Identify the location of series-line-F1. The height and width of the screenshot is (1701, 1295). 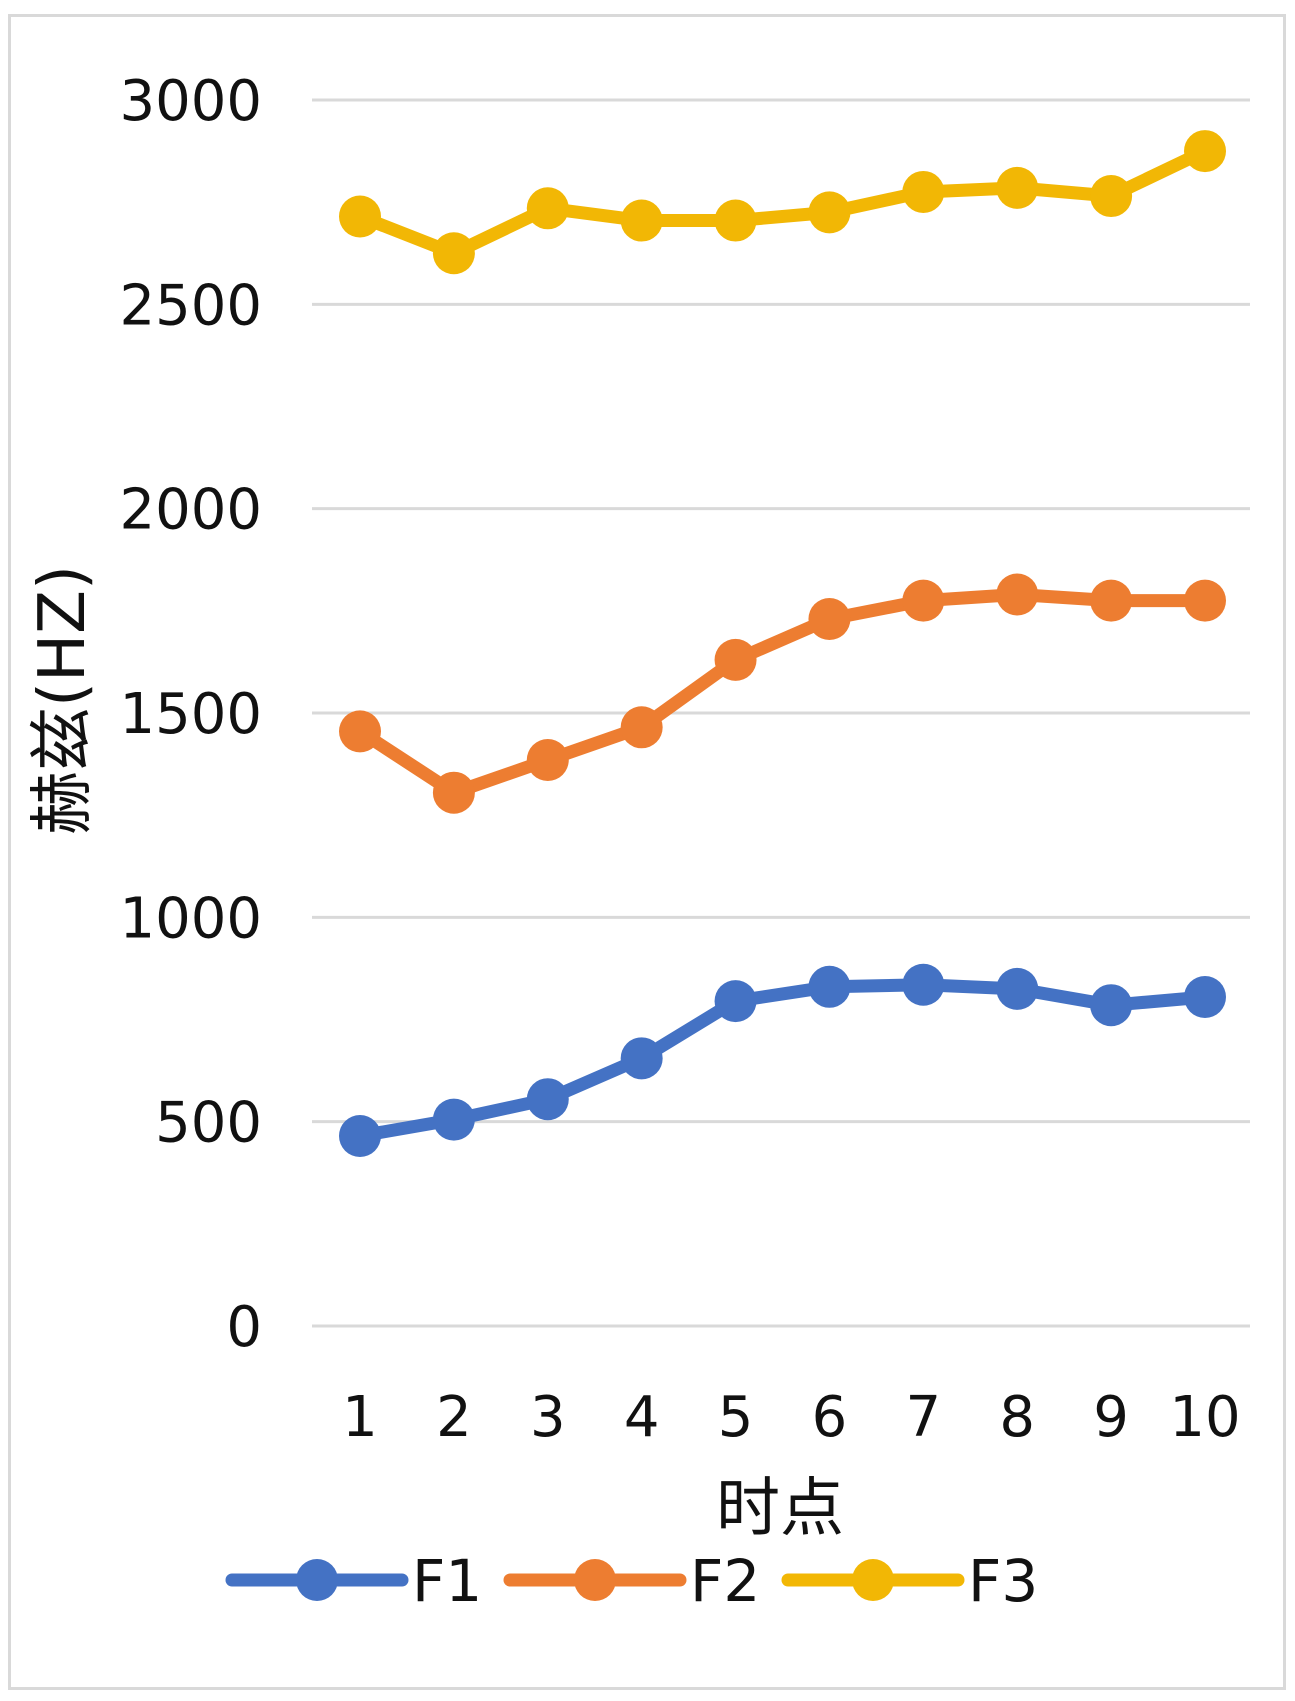
(782, 1060).